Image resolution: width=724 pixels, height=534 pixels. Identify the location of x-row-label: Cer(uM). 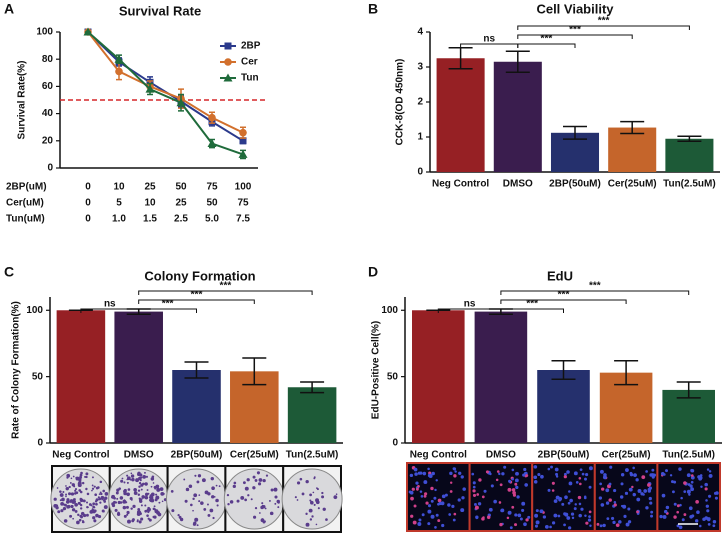
(25, 203).